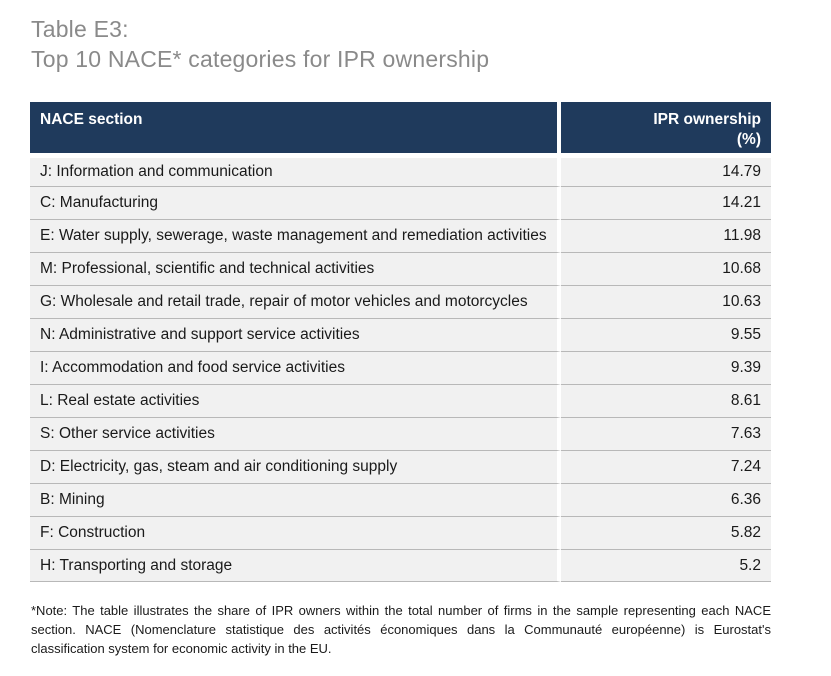  I want to click on table-row: J: Information and communication 14.79, so click(400, 169).